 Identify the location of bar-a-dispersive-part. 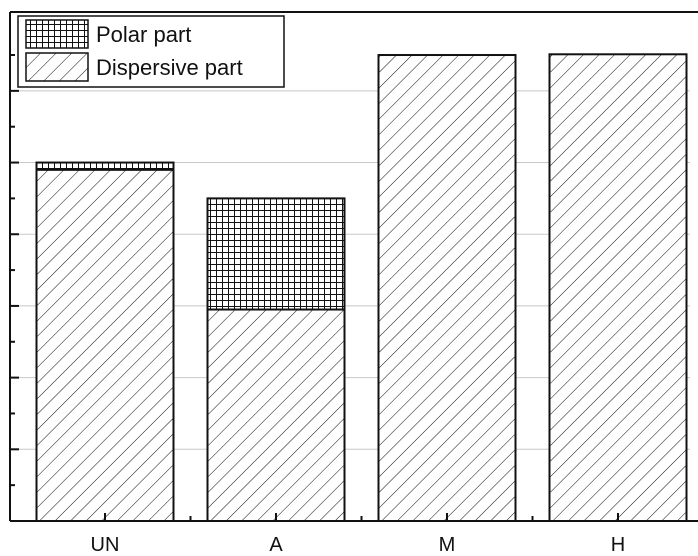
(276, 415).